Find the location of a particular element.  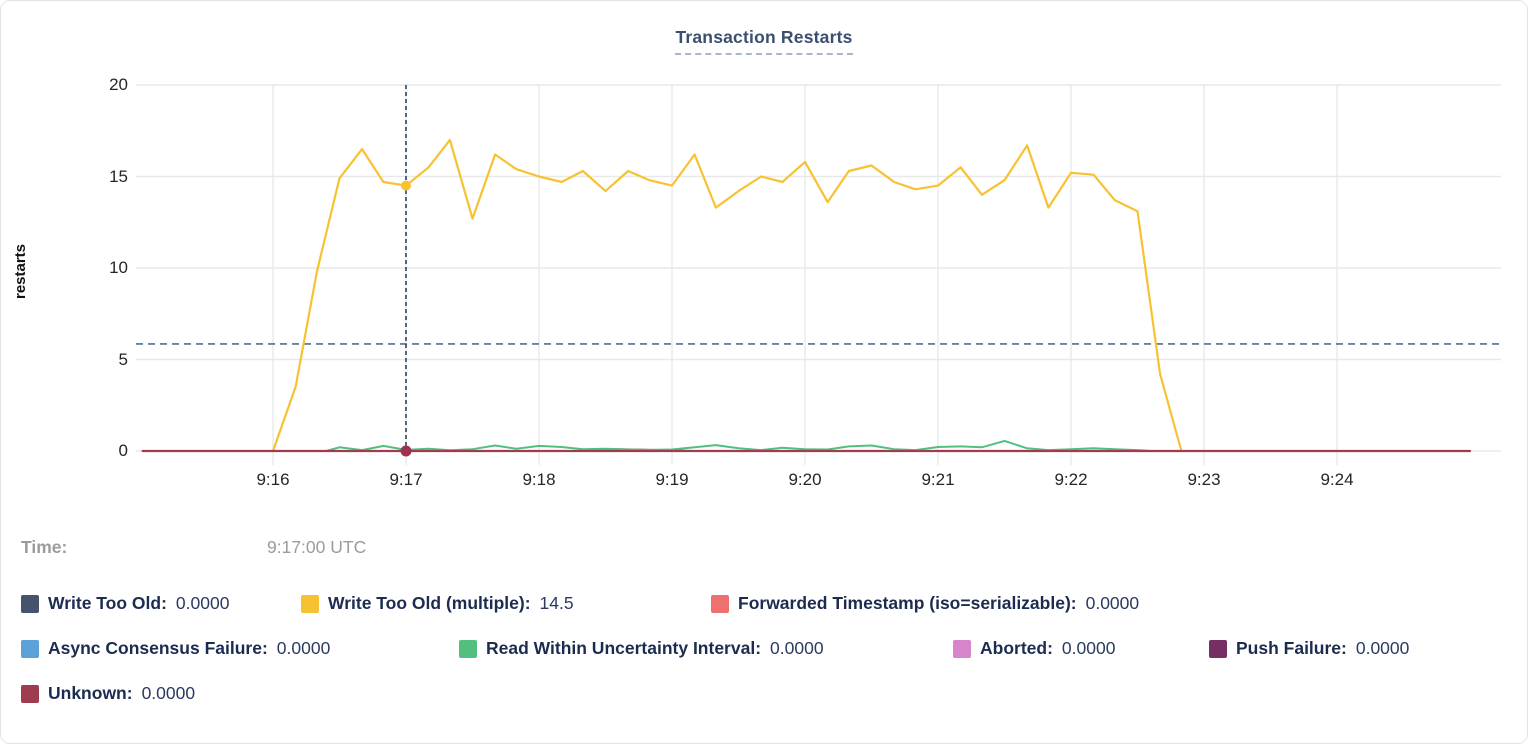

legend-item-unknown: Unknown: 0.0000 is located at coordinates (108, 693).